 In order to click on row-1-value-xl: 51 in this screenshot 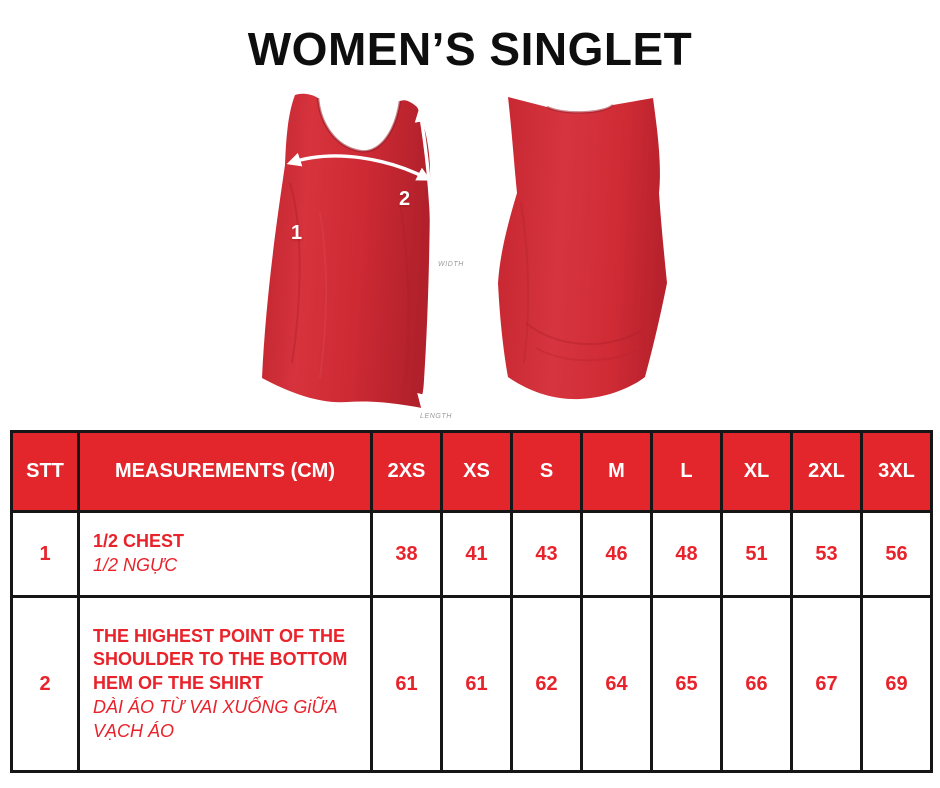, I will do `click(756, 554)`.